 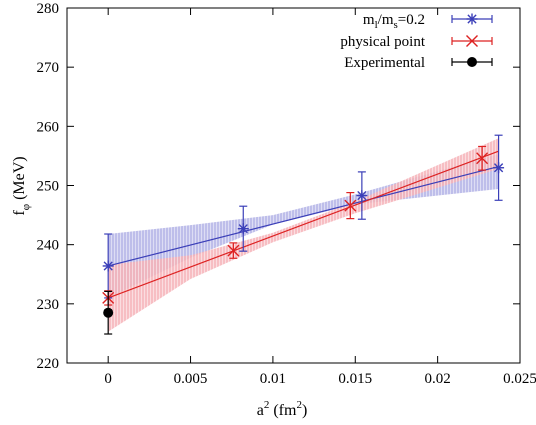 What do you see at coordinates (48, 127) in the screenshot?
I see `y-tick-label: 260` at bounding box center [48, 127].